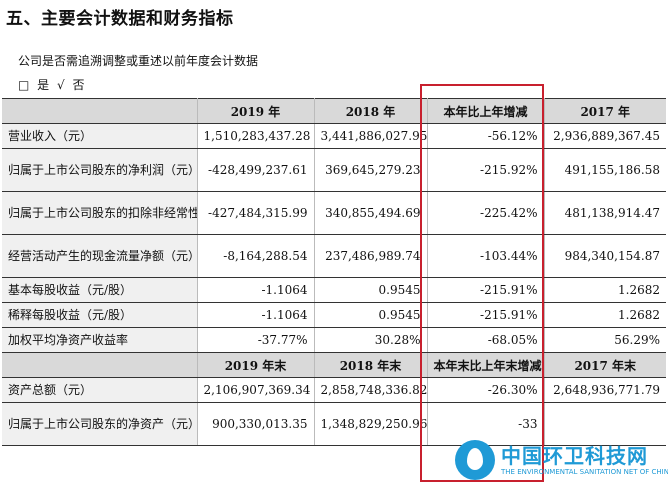 Image resolution: width=668 pixels, height=487 pixels. Describe the element at coordinates (604, 213) in the screenshot. I see `value-2017: 481,138,914.47` at that location.